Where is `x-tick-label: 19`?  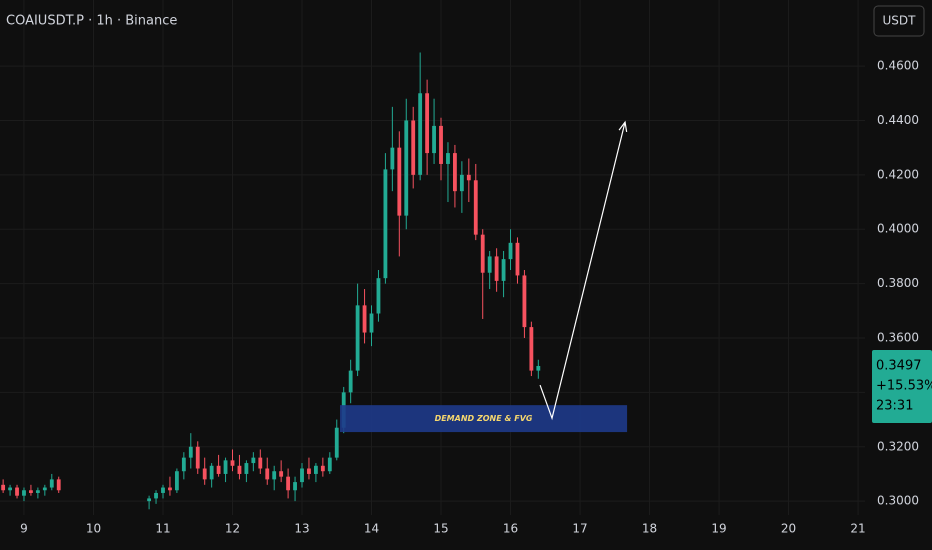
x-tick-label: 19 is located at coordinates (718, 529).